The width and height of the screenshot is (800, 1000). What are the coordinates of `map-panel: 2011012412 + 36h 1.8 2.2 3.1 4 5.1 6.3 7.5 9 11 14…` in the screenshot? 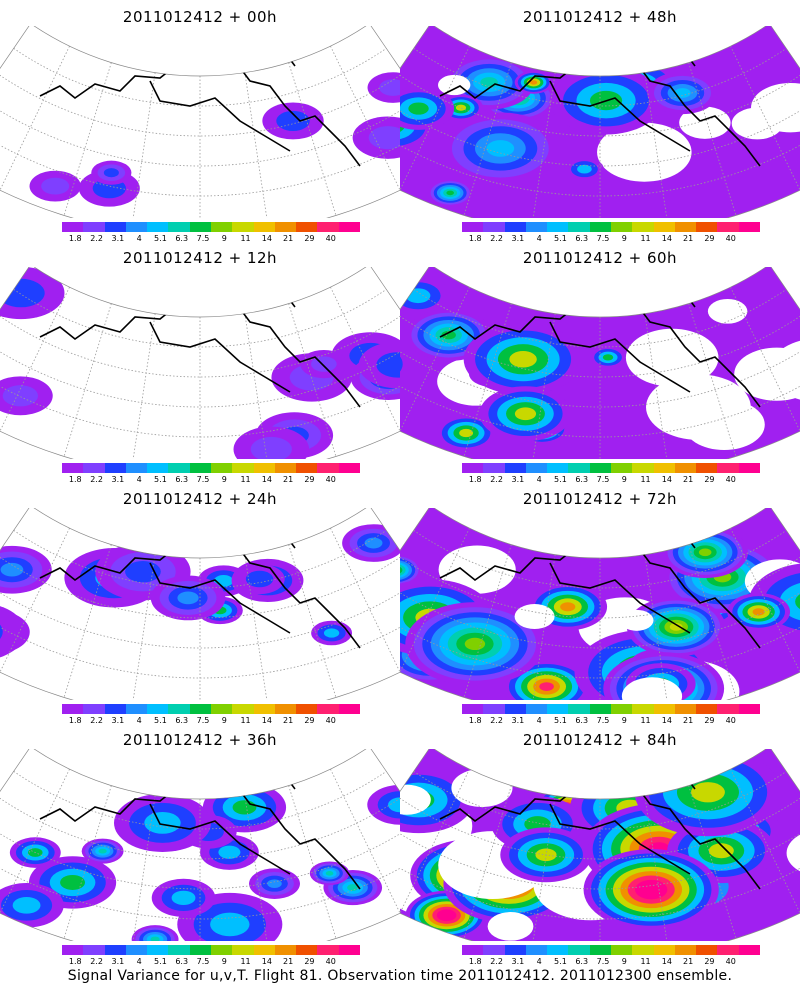 It's located at (200, 845).